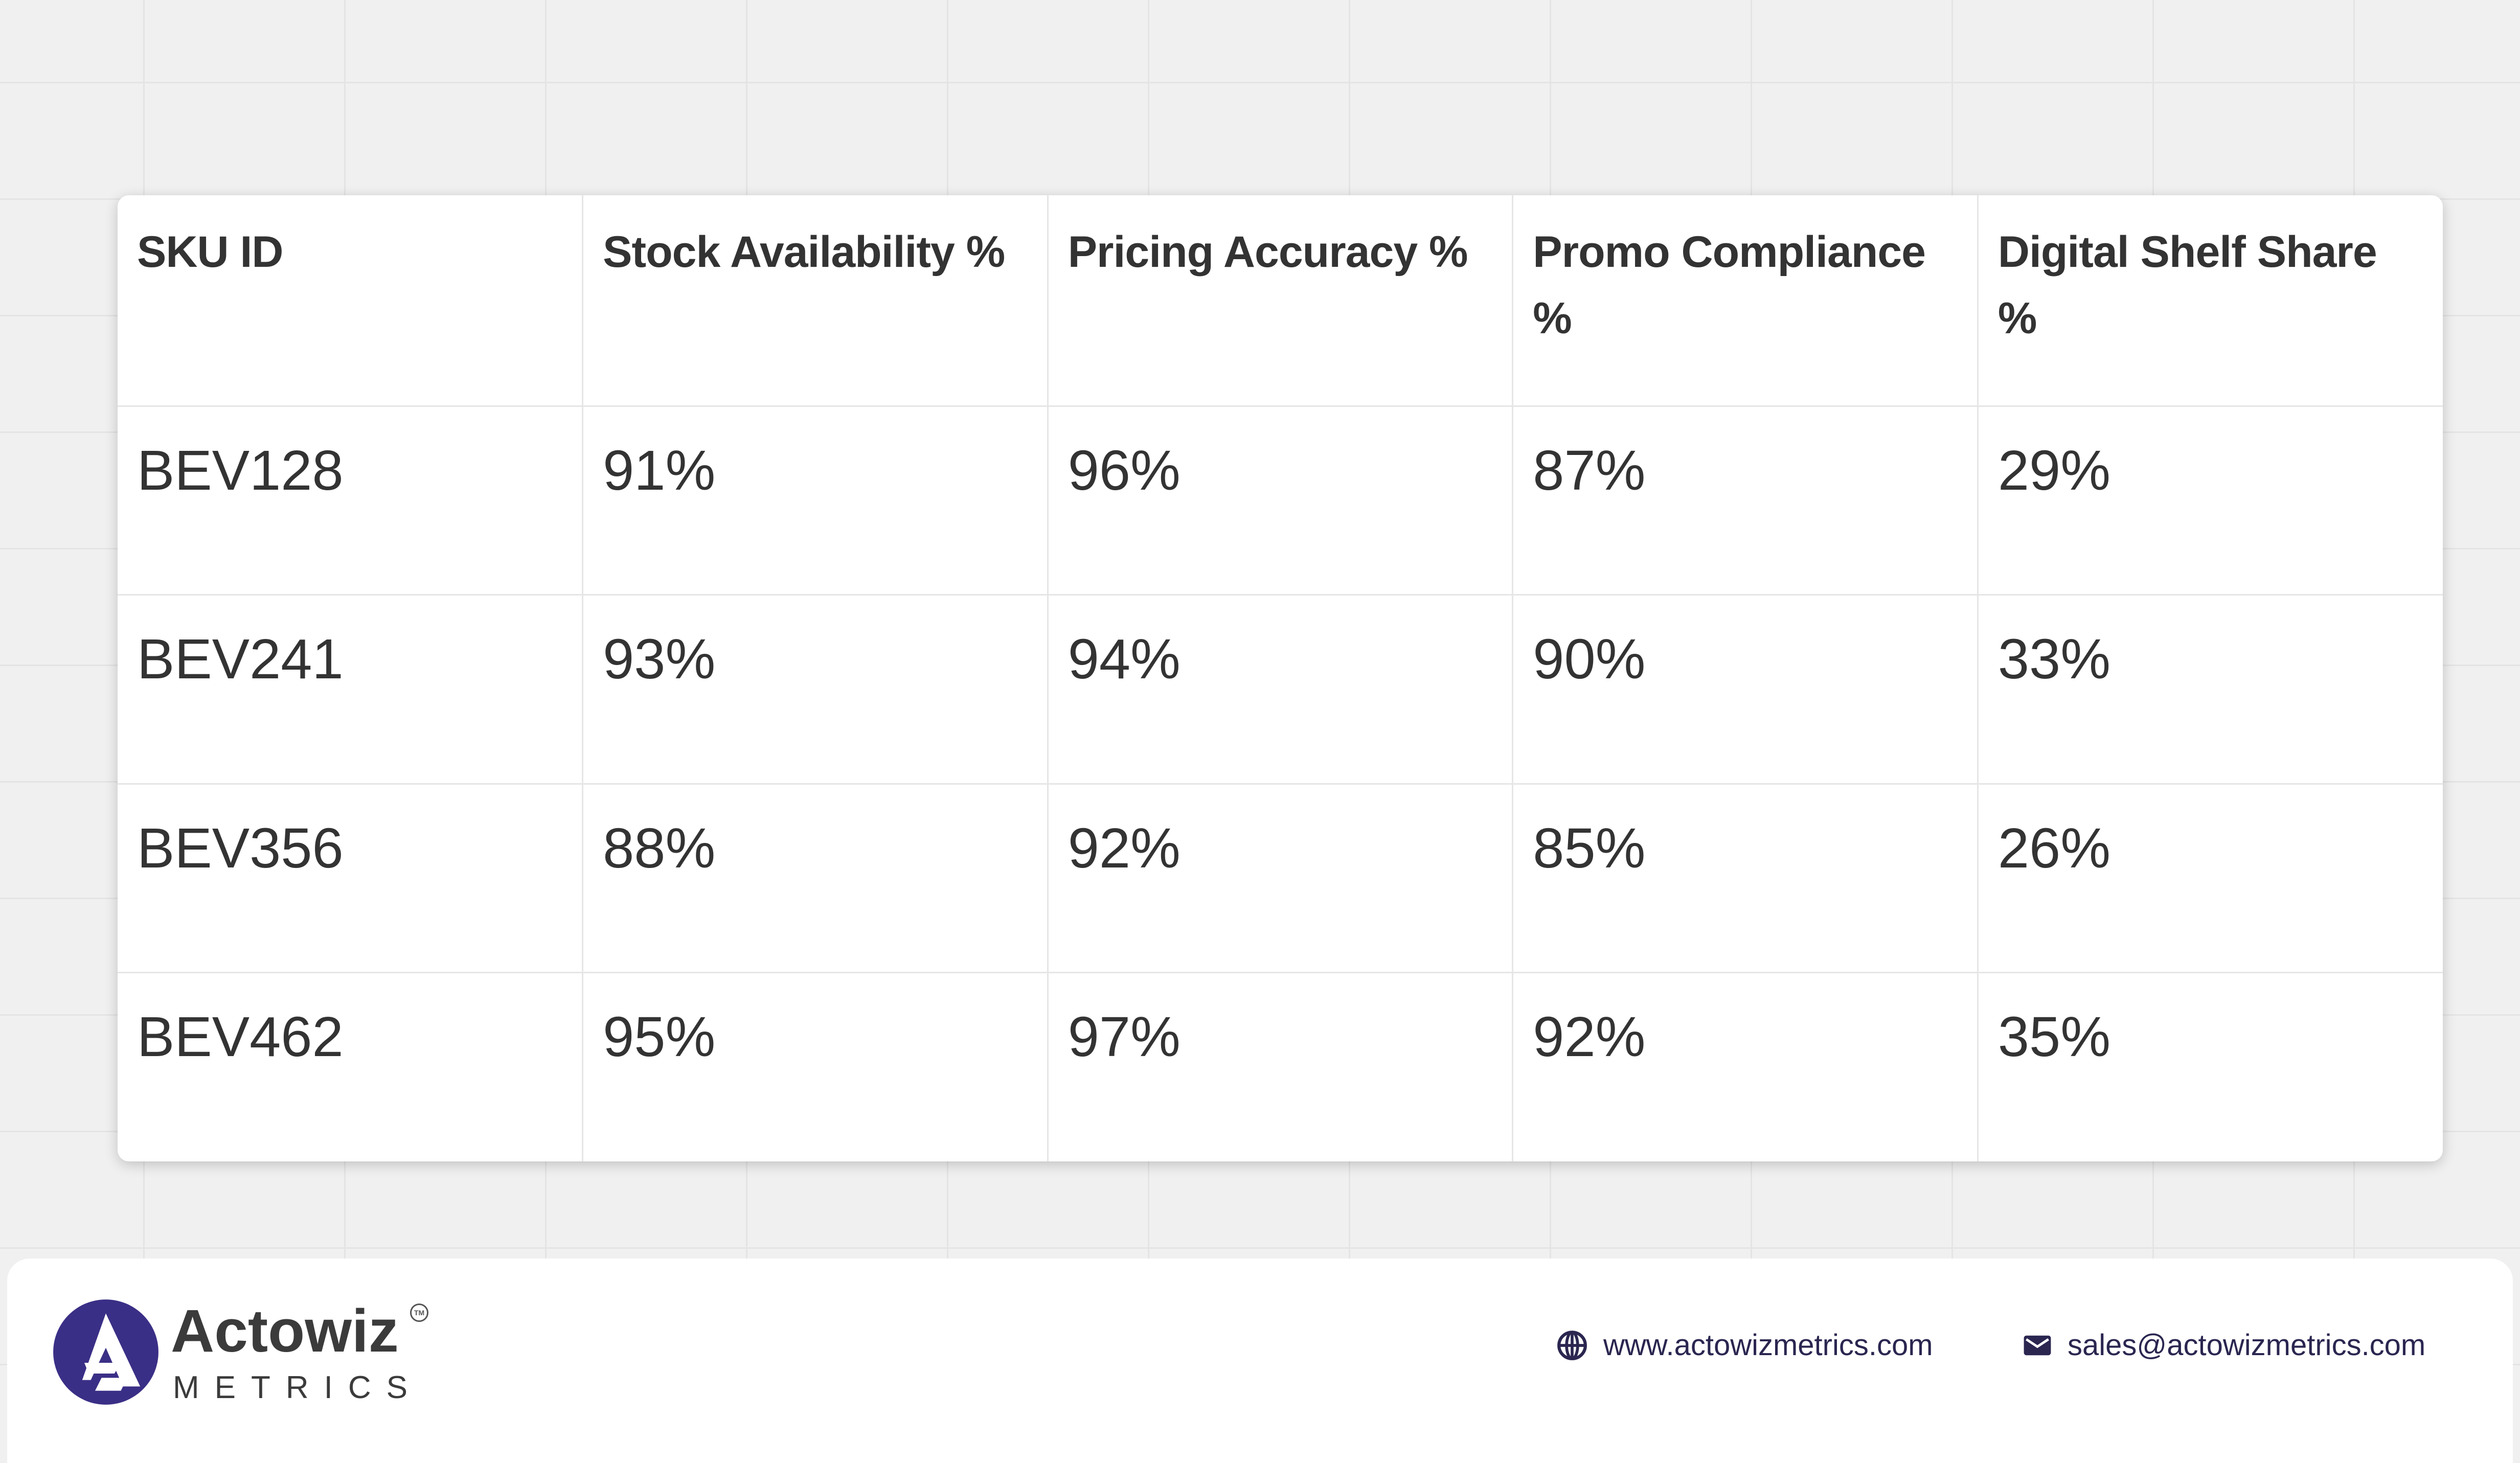 This screenshot has height=1463, width=2520. What do you see at coordinates (815, 501) in the screenshot?
I see `cell-stock-availability: 91%` at bounding box center [815, 501].